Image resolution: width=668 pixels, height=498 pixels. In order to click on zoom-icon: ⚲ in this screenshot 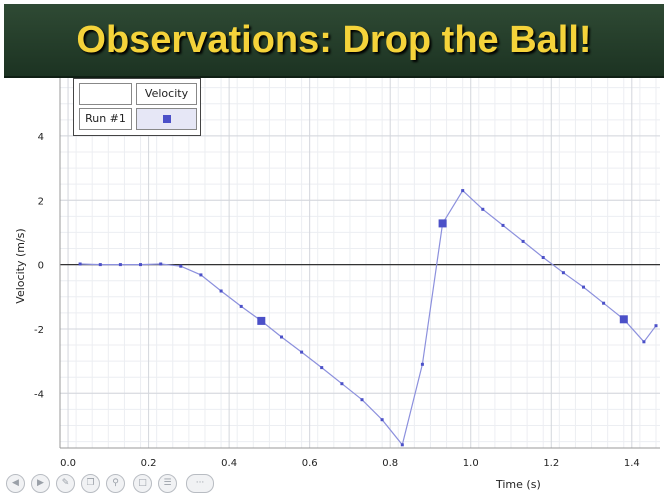, I will do `click(115, 483)`.